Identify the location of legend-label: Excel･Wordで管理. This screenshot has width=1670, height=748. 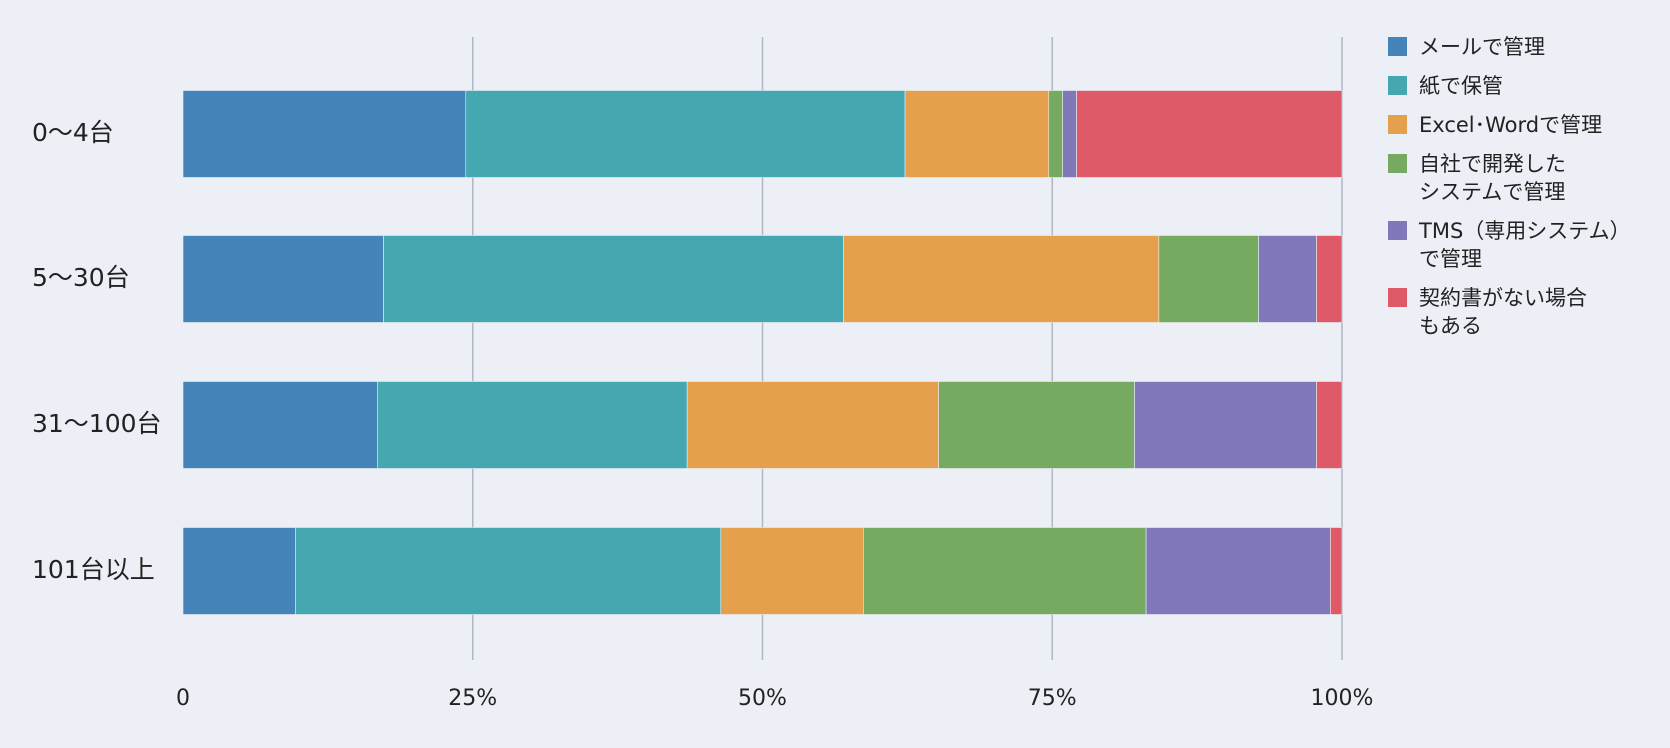
(1511, 125).